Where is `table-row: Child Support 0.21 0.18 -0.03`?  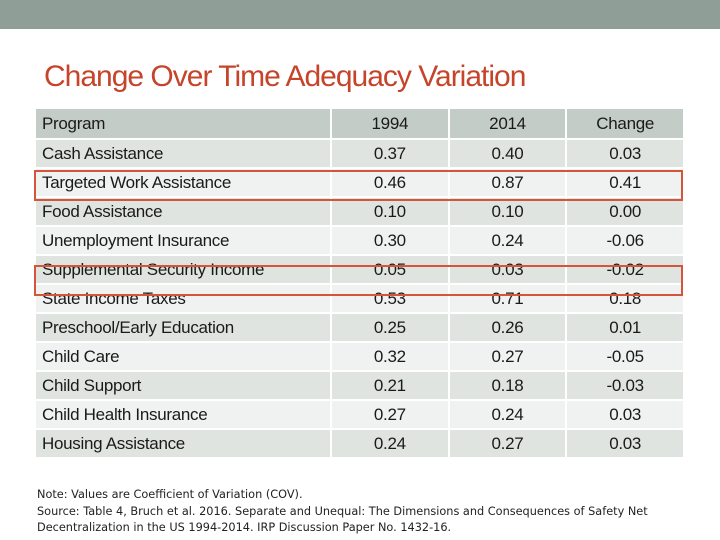 table-row: Child Support 0.21 0.18 -0.03 is located at coordinates (359, 386).